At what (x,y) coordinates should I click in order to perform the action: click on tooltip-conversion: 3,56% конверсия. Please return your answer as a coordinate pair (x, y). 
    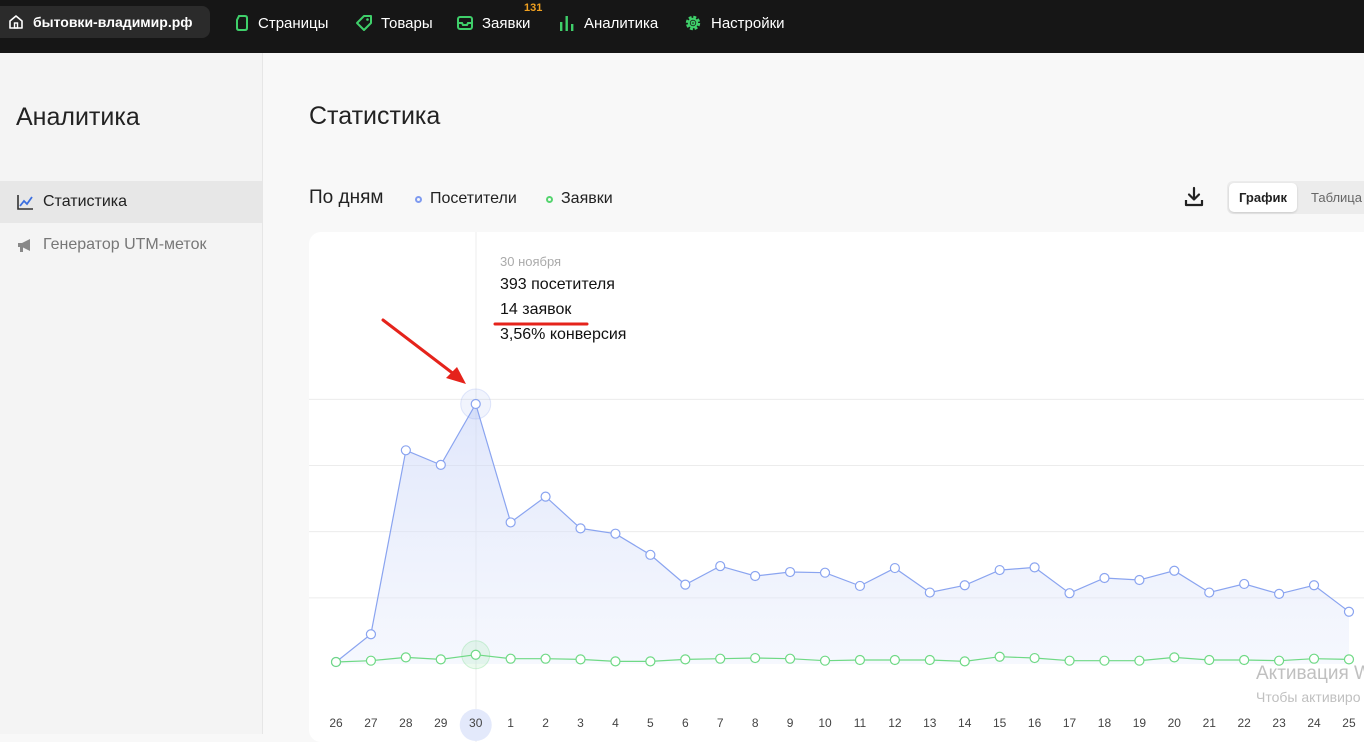
    Looking at the image, I should click on (563, 334).